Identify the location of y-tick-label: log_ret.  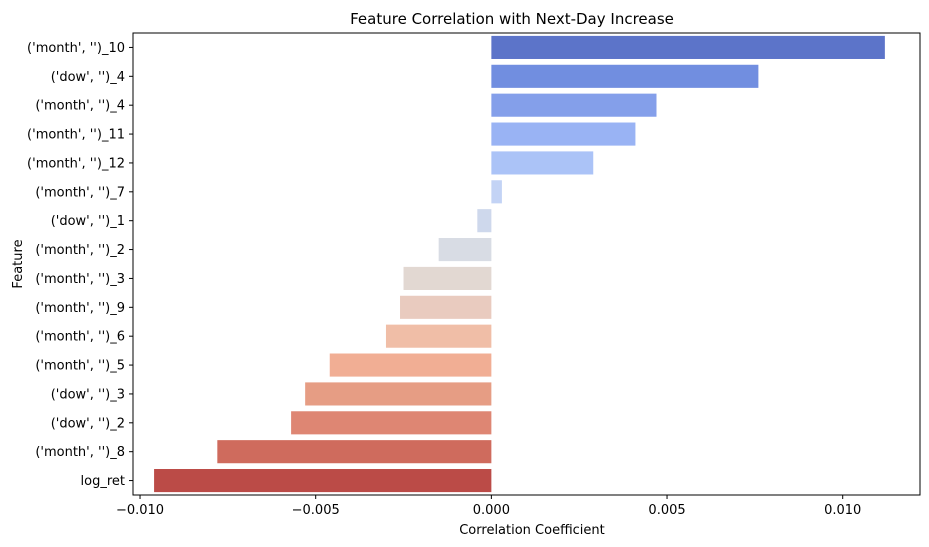
(103, 481).